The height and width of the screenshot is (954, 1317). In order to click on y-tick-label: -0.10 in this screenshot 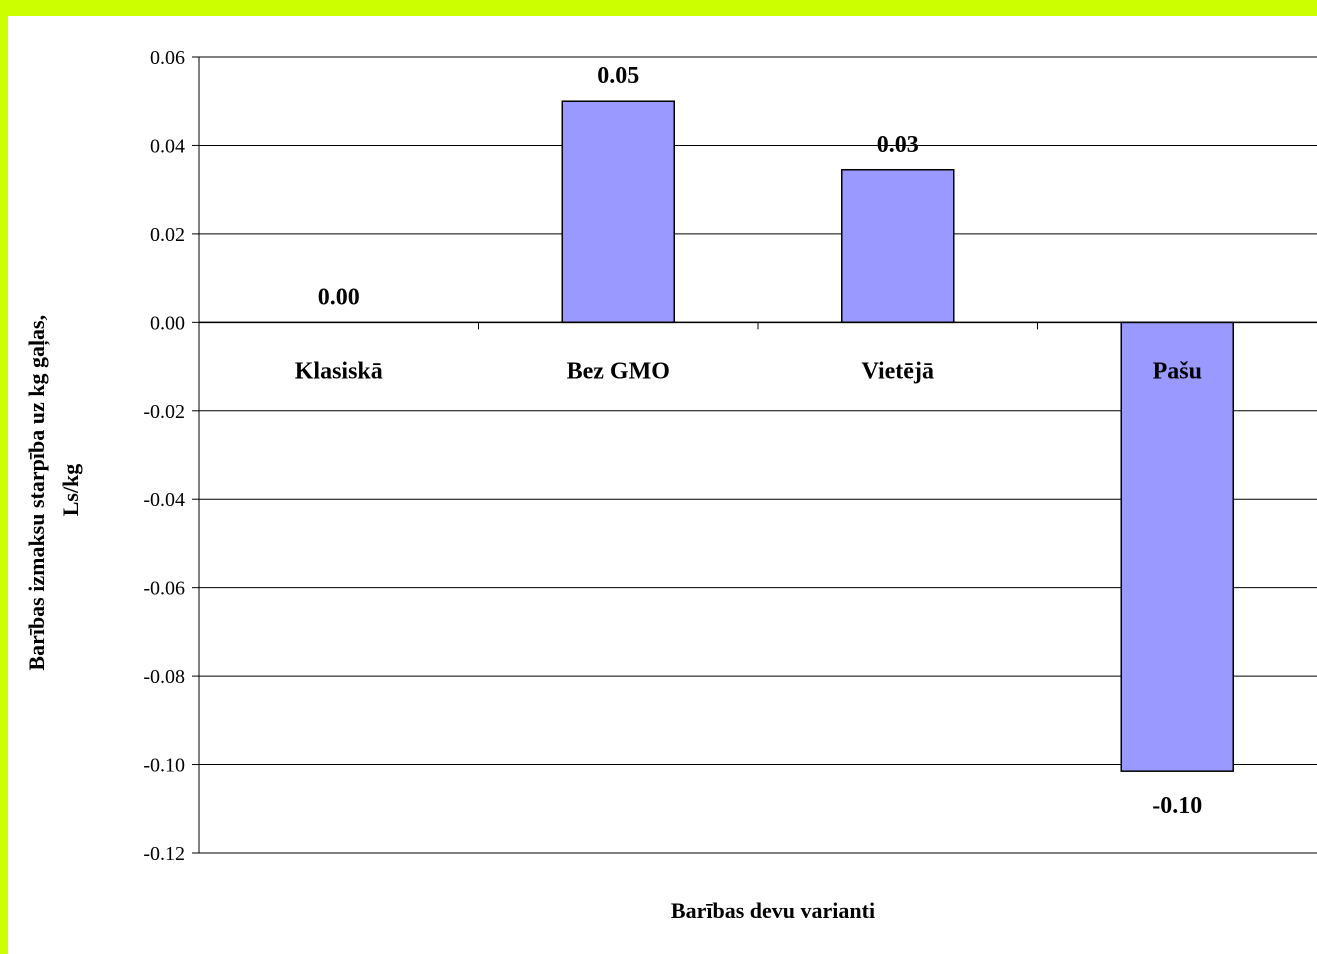, I will do `click(164, 766)`.